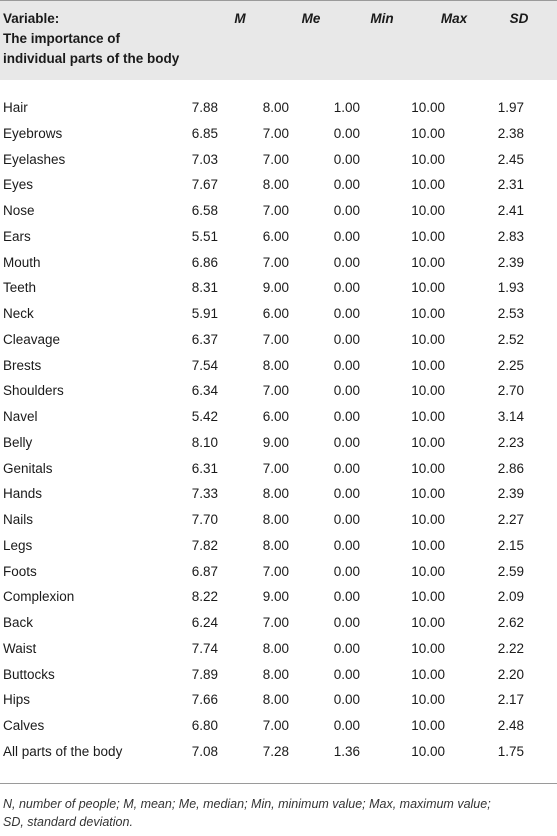 This screenshot has height=836, width=557. Describe the element at coordinates (204, 416) in the screenshot. I see `cell-mean: 5.42` at that location.